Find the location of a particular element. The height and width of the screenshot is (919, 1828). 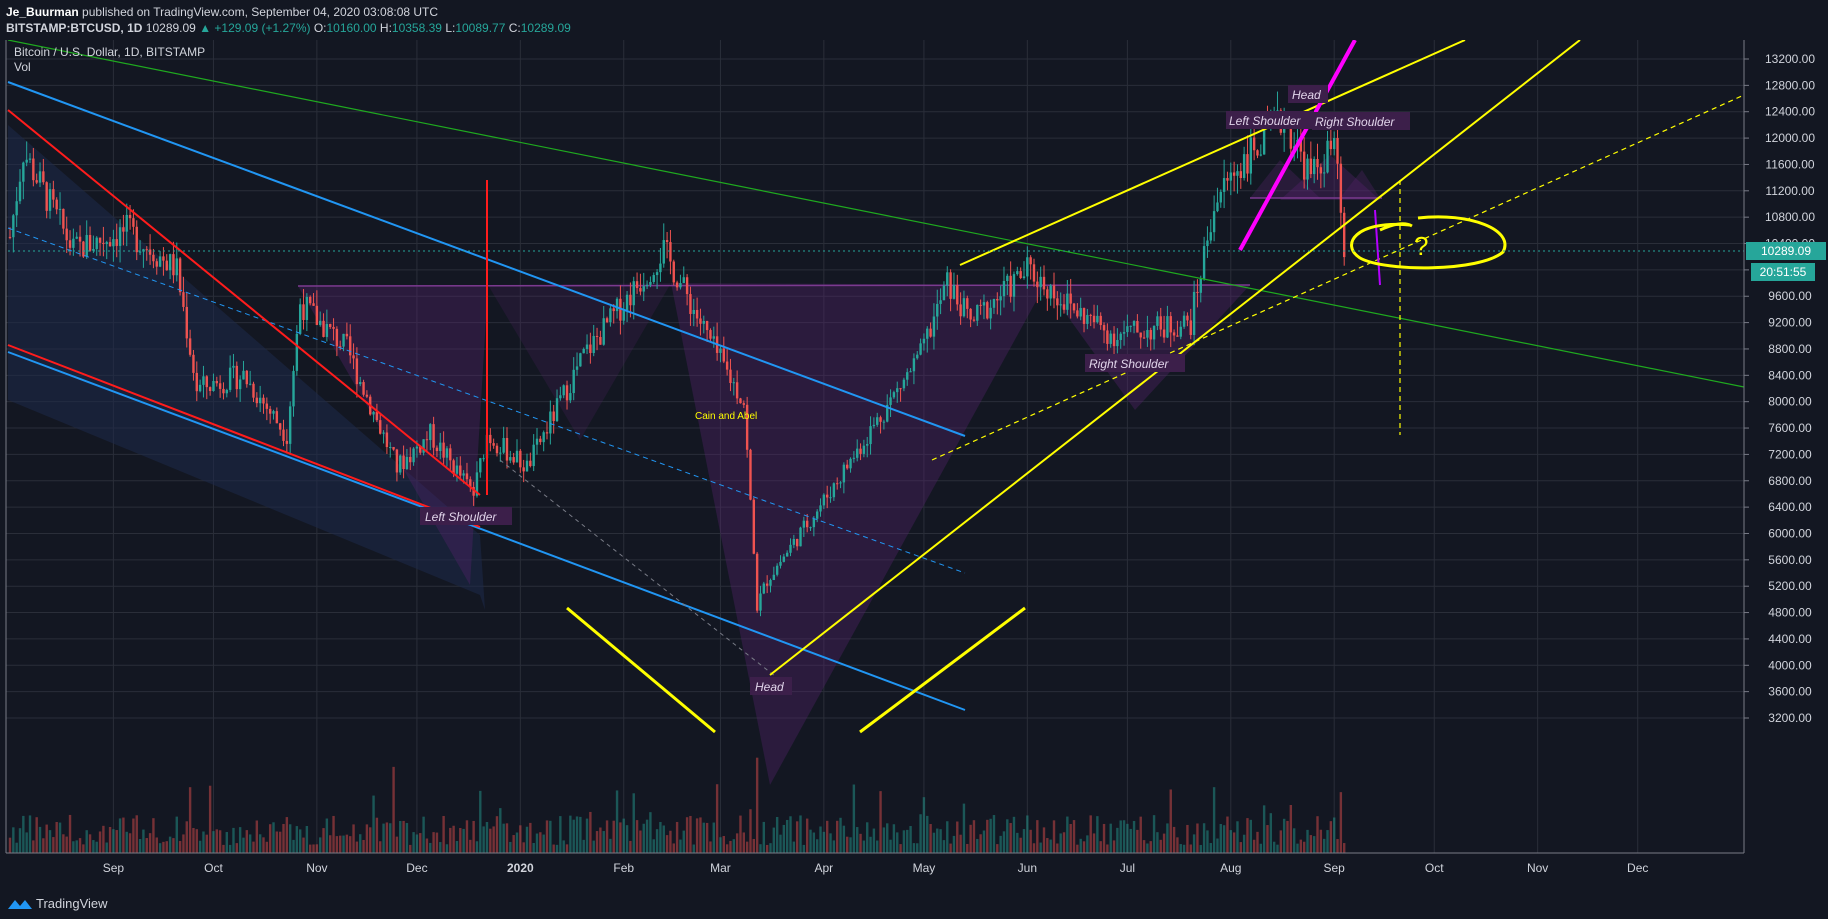

small-right-shoulder is located at coordinates (1360, 184).